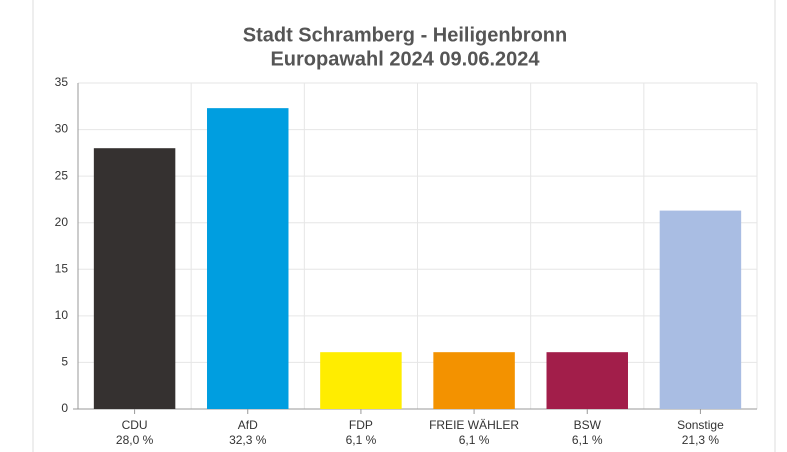  Describe the element at coordinates (701, 440) in the screenshot. I see `value-label: 21,3 %` at that location.